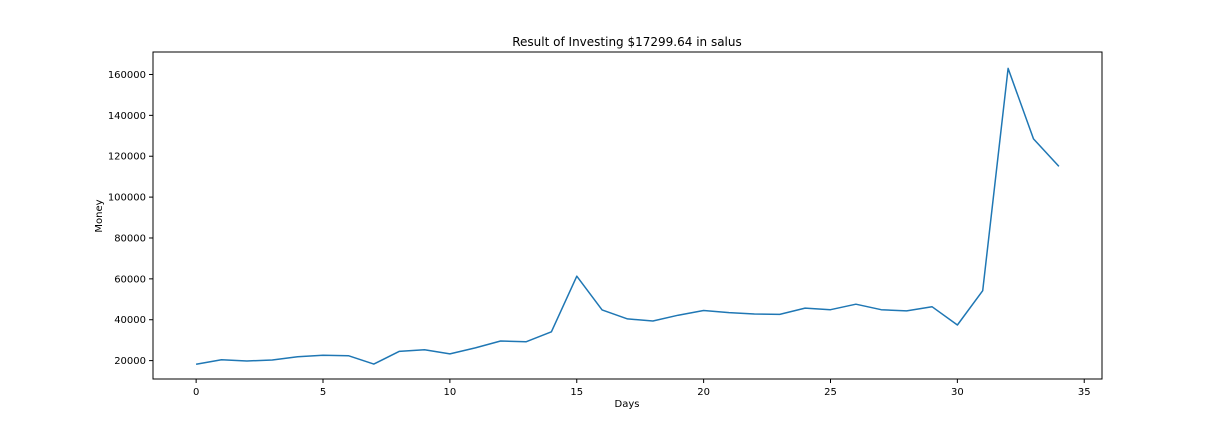 The image size is (1224, 432). What do you see at coordinates (99, 215) in the screenshot?
I see `y-axis-label: Money` at bounding box center [99, 215].